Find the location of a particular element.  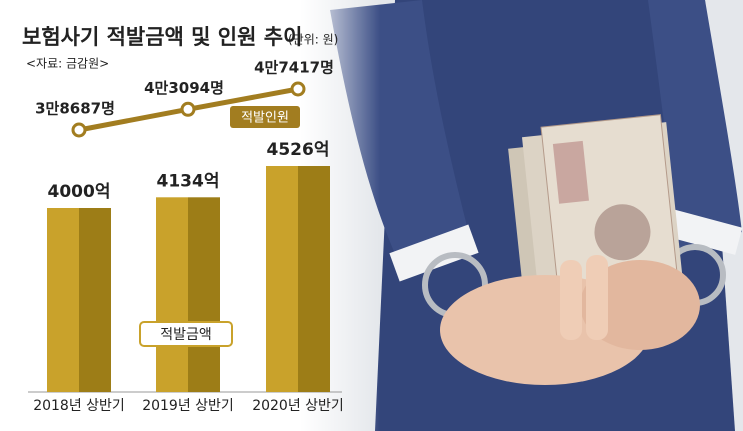

value-label: 4526억 is located at coordinates (298, 150).